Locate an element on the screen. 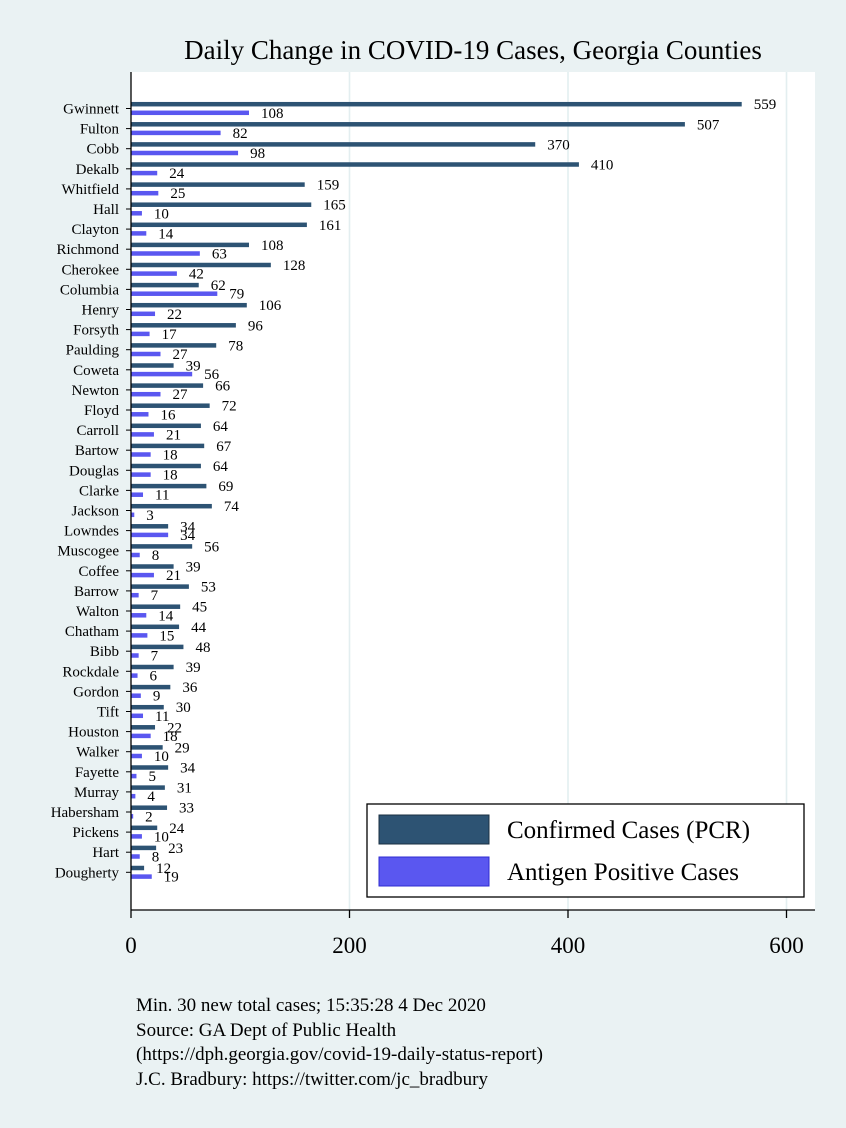  y-tick-label: Gordon is located at coordinates (96, 692).